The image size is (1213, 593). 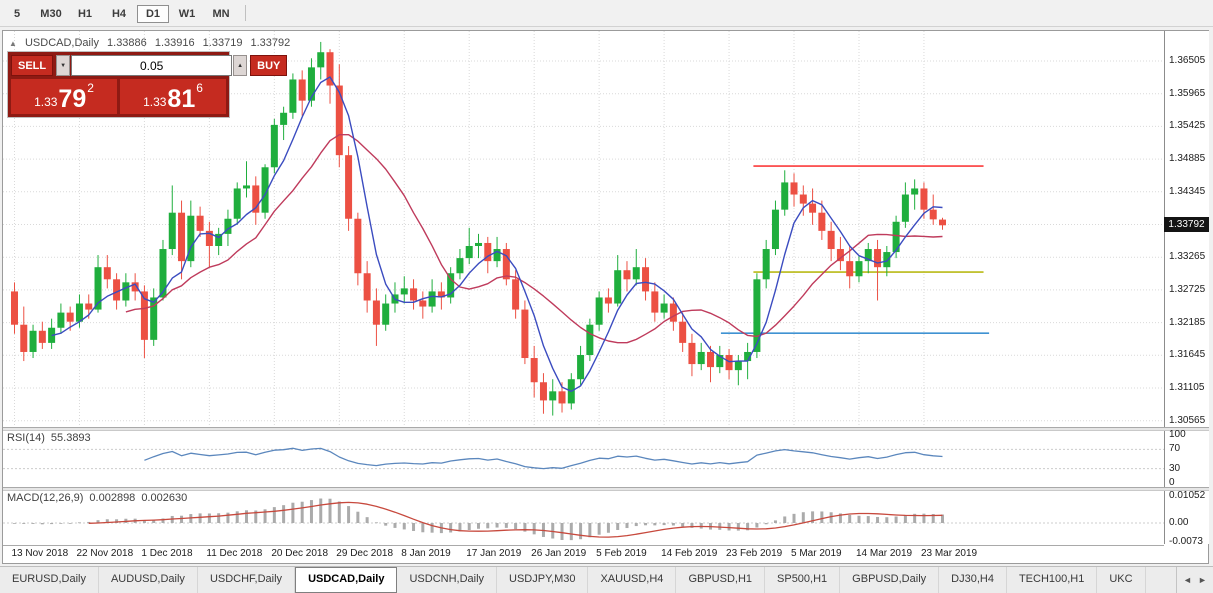 What do you see at coordinates (543, 580) in the screenshot?
I see `tab-usdjpy-m30: USDJPY,M30` at bounding box center [543, 580].